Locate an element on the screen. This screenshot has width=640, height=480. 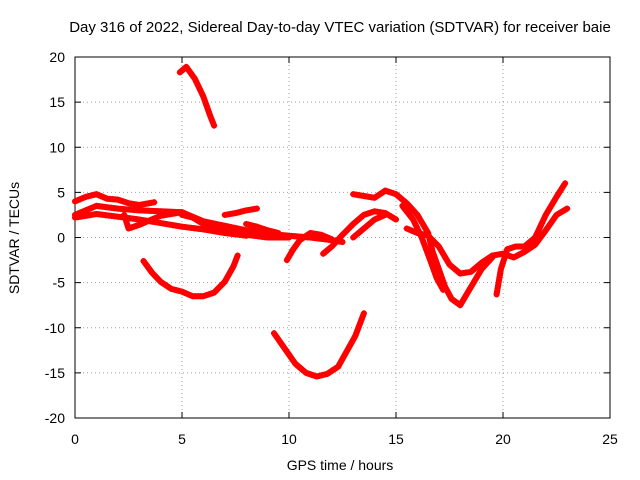
series-track-j is located at coordinates (487, 241).